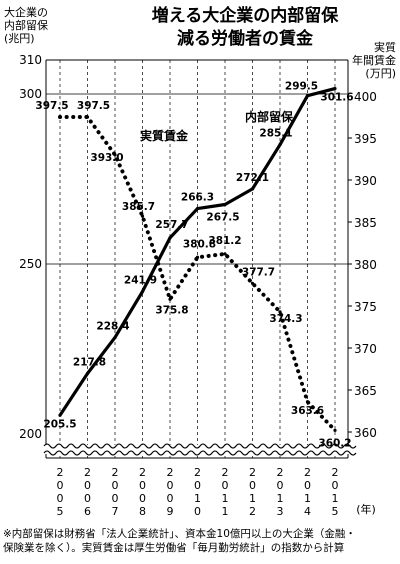  What do you see at coordinates (197, 257) in the screenshot?
I see `wage-point-2010` at bounding box center [197, 257].